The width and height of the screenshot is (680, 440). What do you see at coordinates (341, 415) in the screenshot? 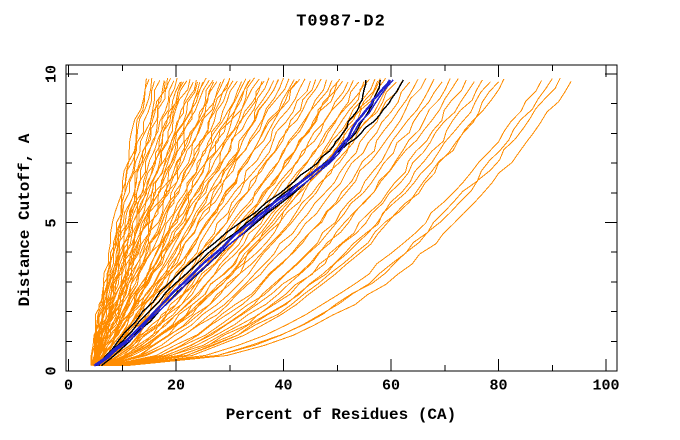
I see `x-axis-label: Percent of Residues (CA)` at bounding box center [341, 415].